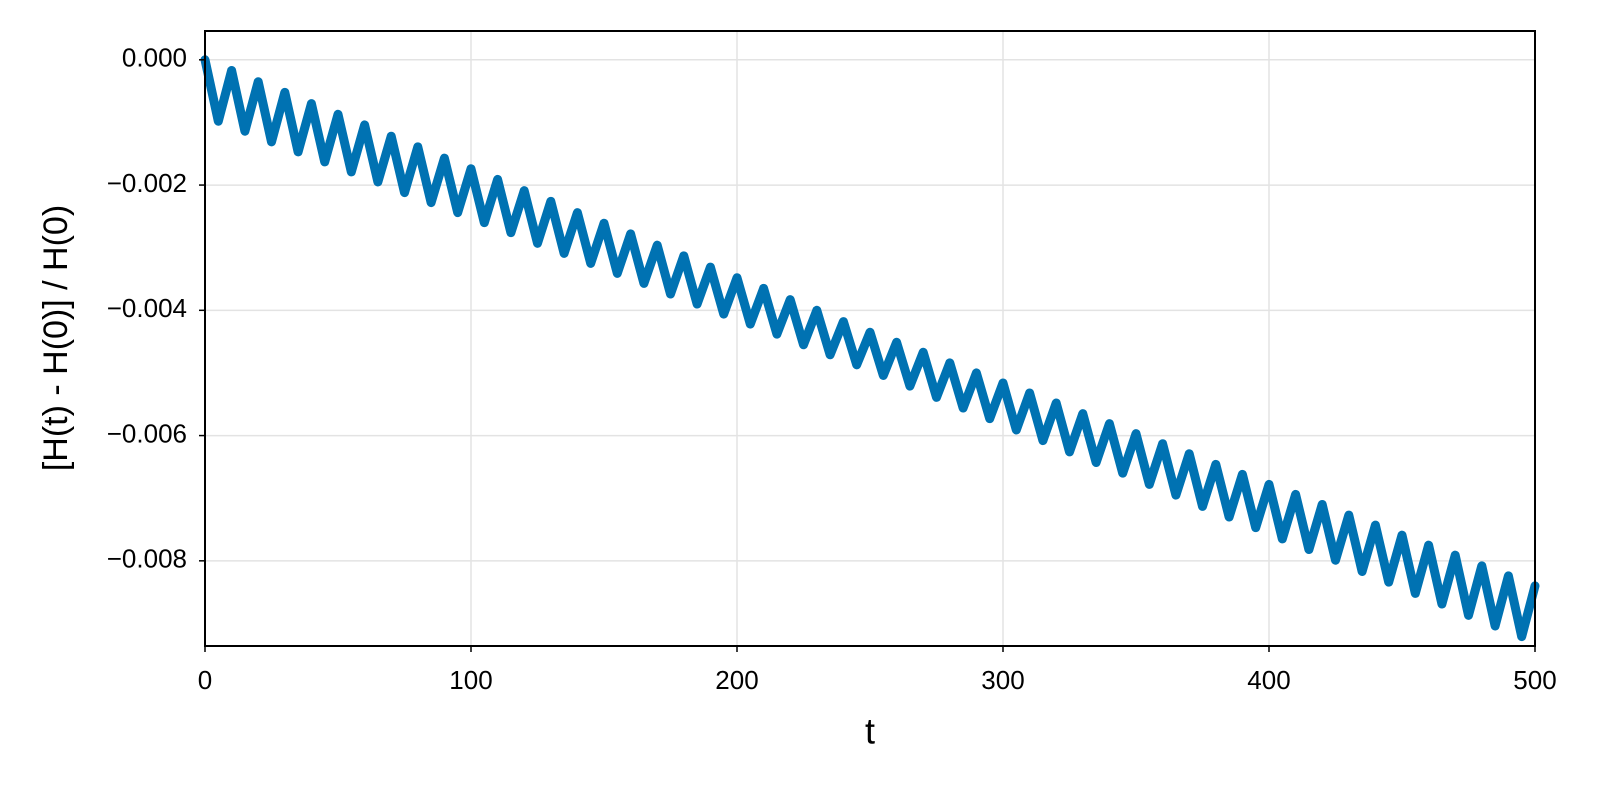 The width and height of the screenshot is (1600, 800). I want to click on y-tick-label: −0.002, so click(147, 183).